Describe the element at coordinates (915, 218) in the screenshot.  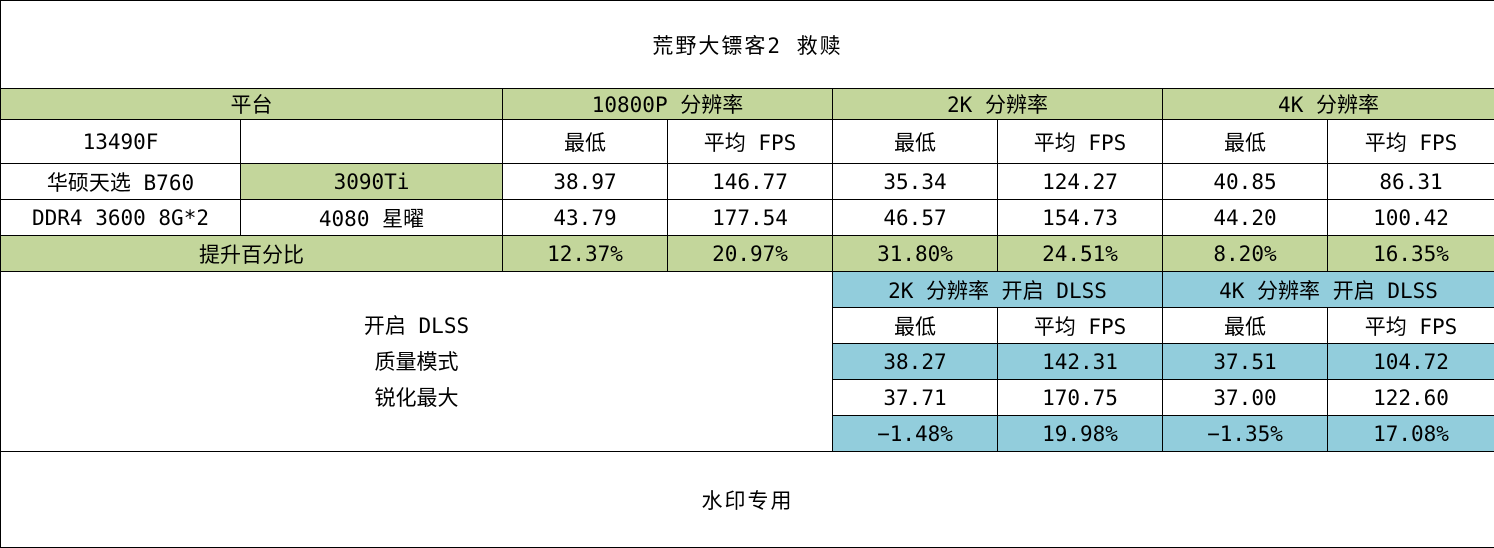
I see `fps-cell-4080-min-2k: 46.57` at that location.